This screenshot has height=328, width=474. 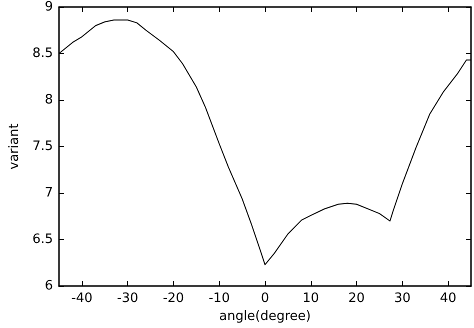 I want to click on x-tick-label: 40, so click(x=448, y=298).